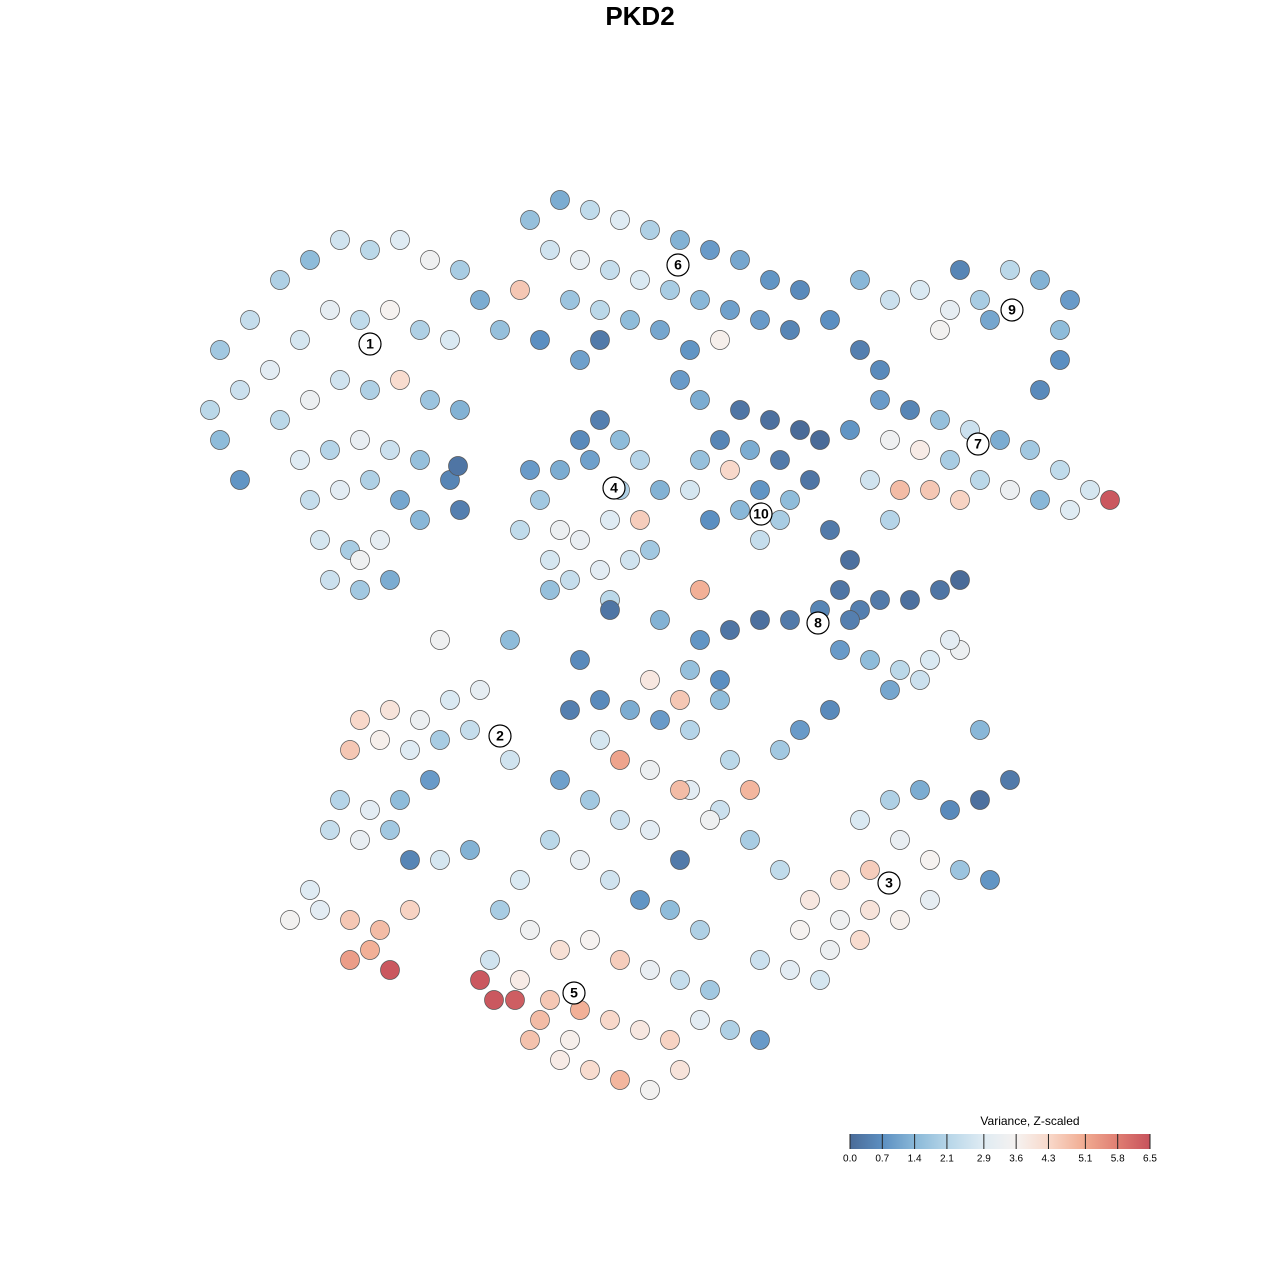 This screenshot has width=1280, height=1280. I want to click on colorbar-tick-label: 4.3, so click(1049, 1159).